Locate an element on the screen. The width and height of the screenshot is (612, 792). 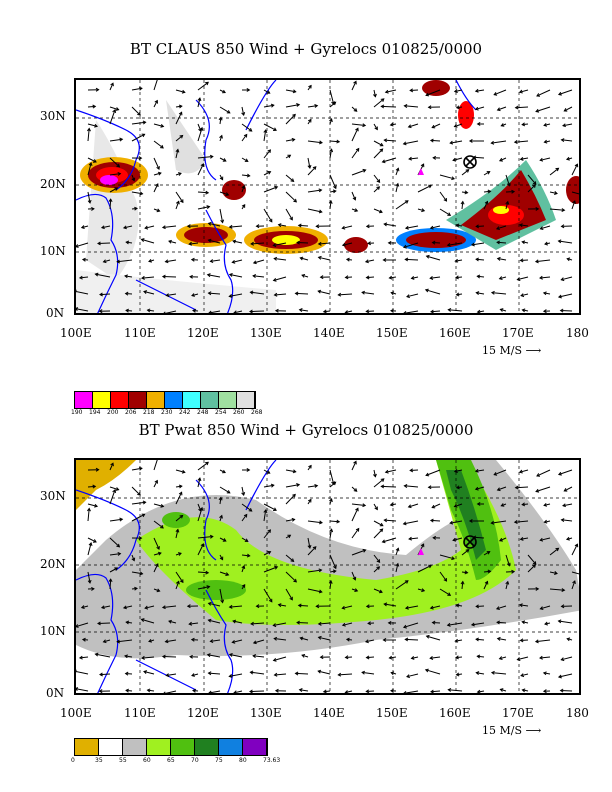
bottom-xlabel-140e: 140E is located at coordinates (329, 713).